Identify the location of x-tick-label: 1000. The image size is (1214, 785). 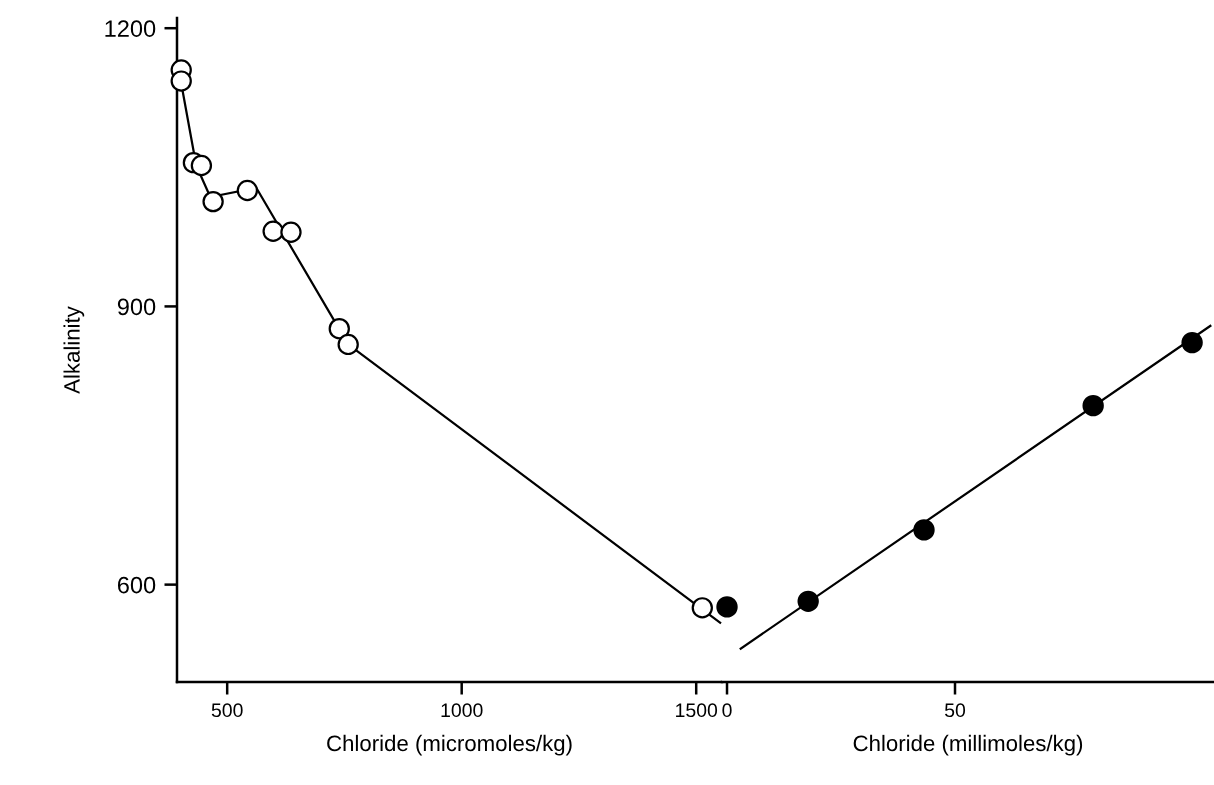
(462, 710).